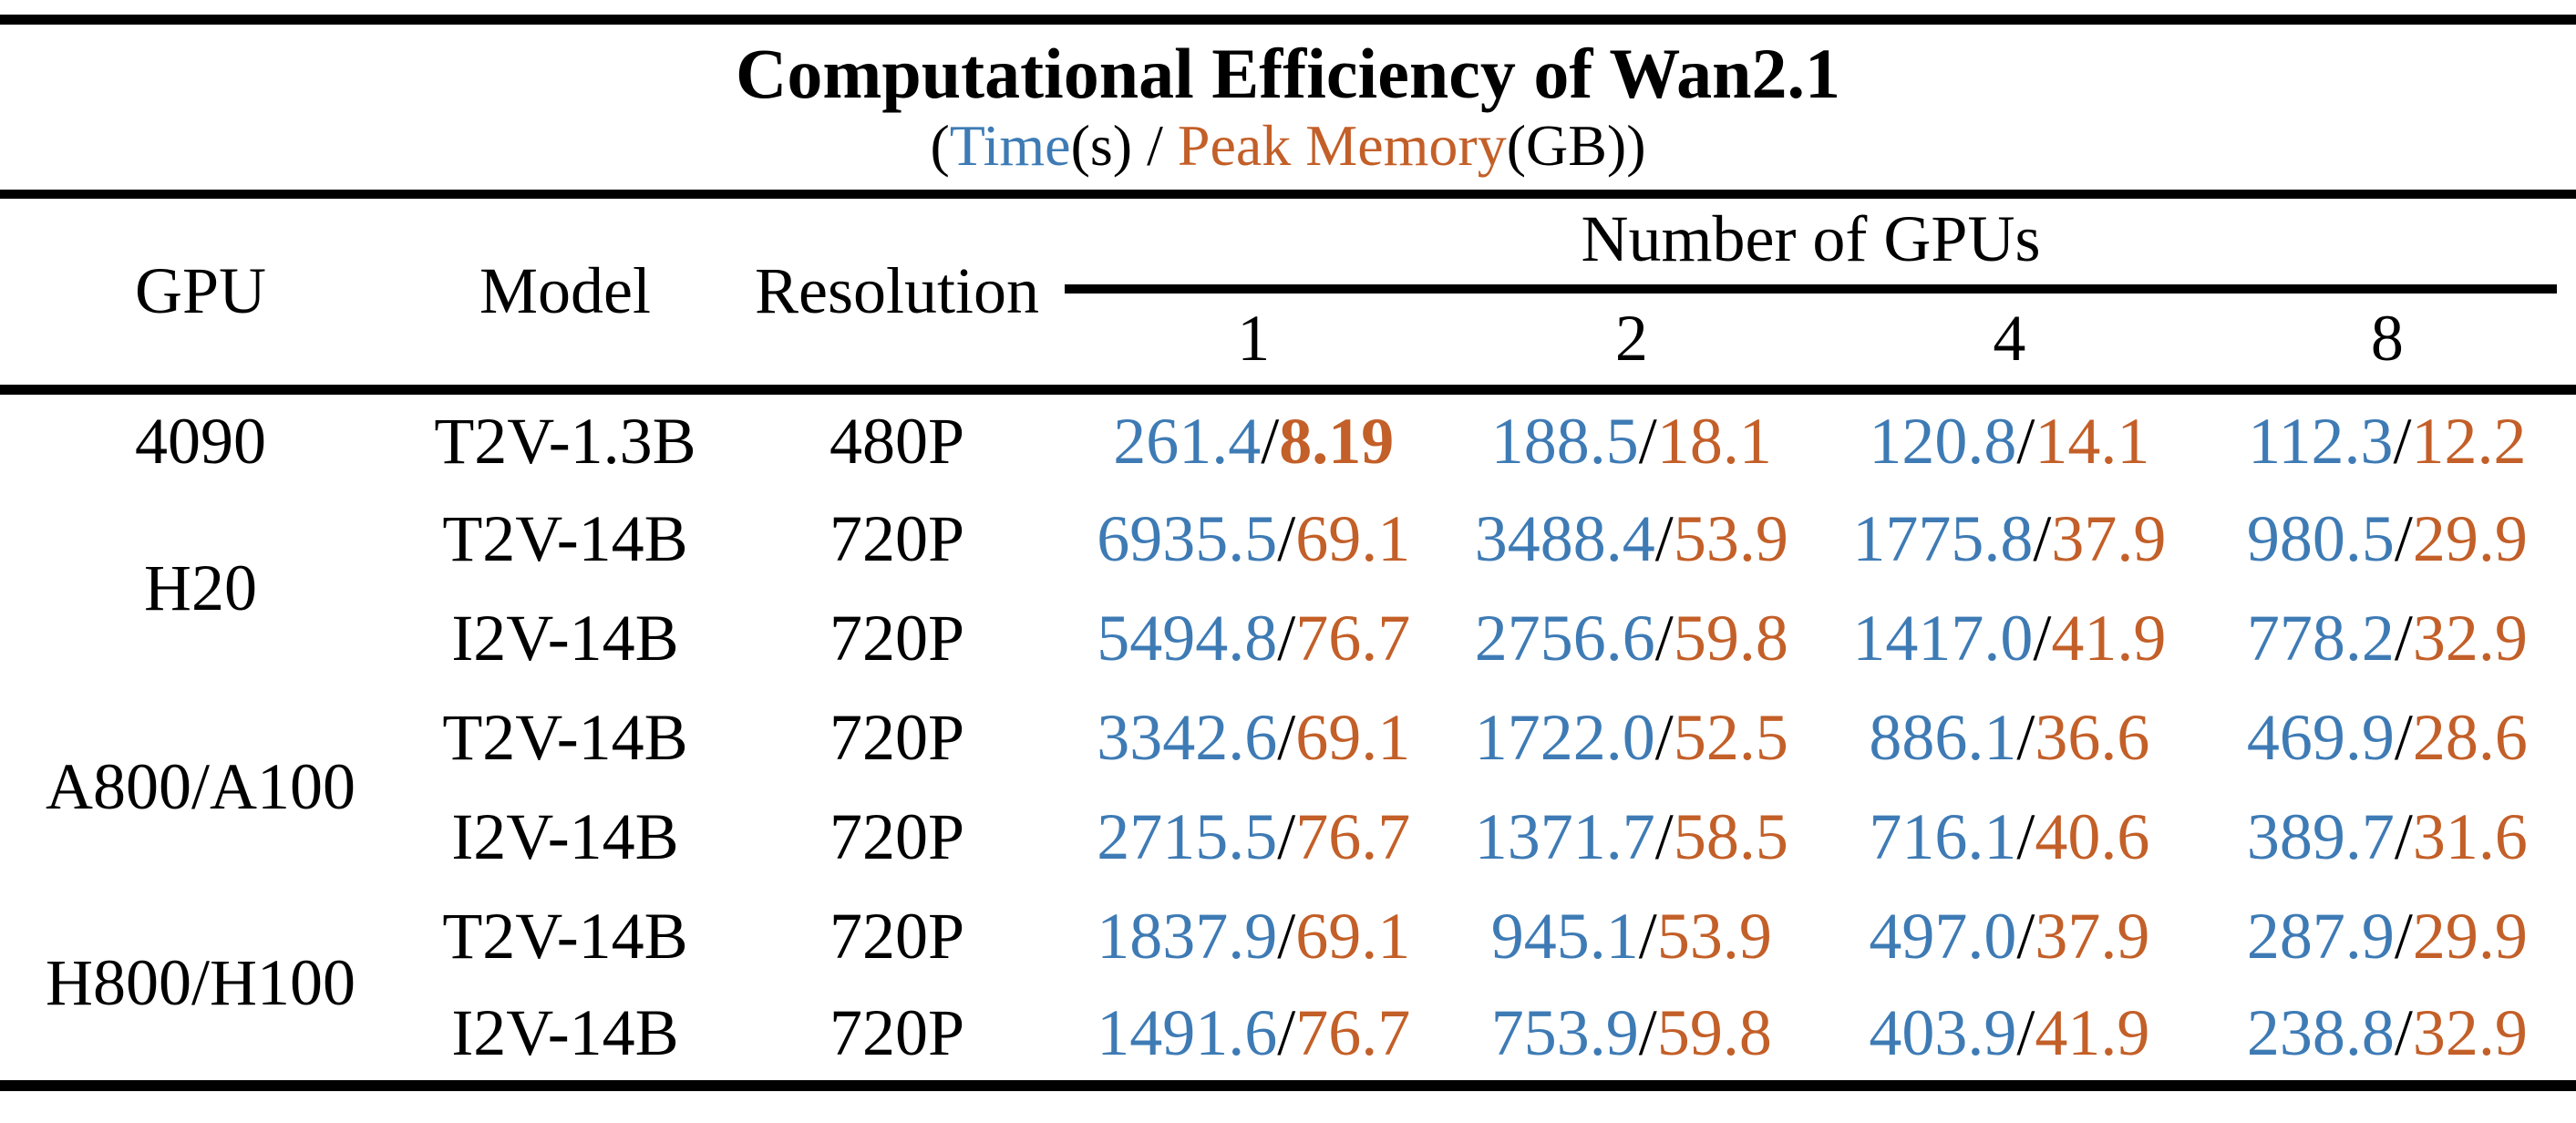 The height and width of the screenshot is (1123, 2576). What do you see at coordinates (1564, 638) in the screenshot?
I see `time-value: 2756.6` at bounding box center [1564, 638].